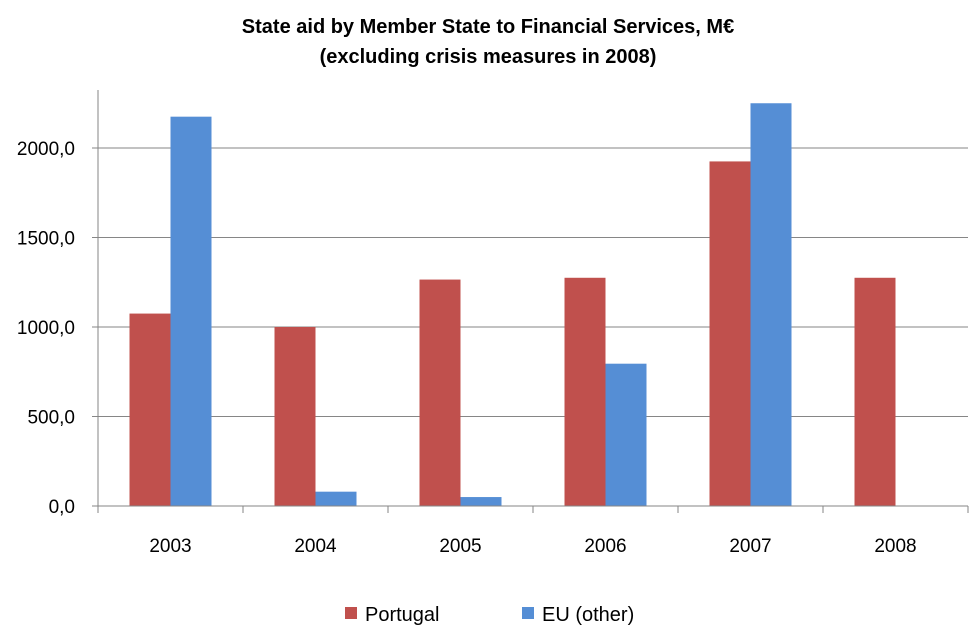 This screenshot has height=638, width=977. I want to click on y-tick-label: 1000,0, so click(46, 328).